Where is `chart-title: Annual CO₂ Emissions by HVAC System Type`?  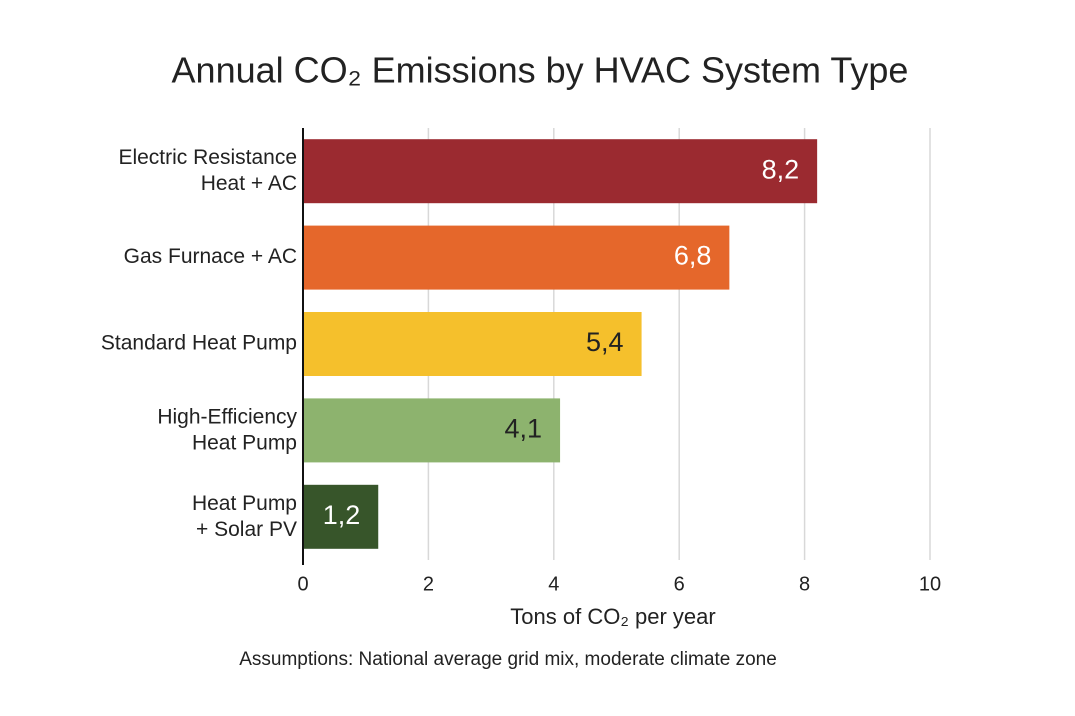
chart-title: Annual CO₂ Emissions by HVAC System Type is located at coordinates (540, 70).